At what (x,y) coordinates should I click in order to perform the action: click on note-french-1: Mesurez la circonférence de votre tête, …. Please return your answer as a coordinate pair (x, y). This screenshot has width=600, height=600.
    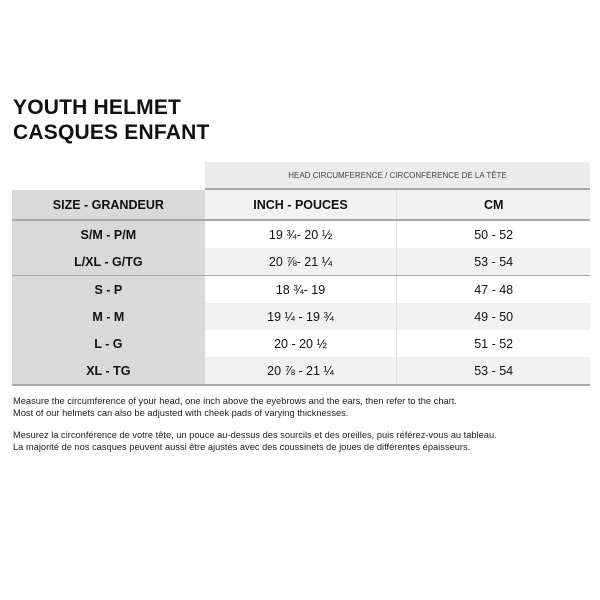
    Looking at the image, I should click on (255, 435).